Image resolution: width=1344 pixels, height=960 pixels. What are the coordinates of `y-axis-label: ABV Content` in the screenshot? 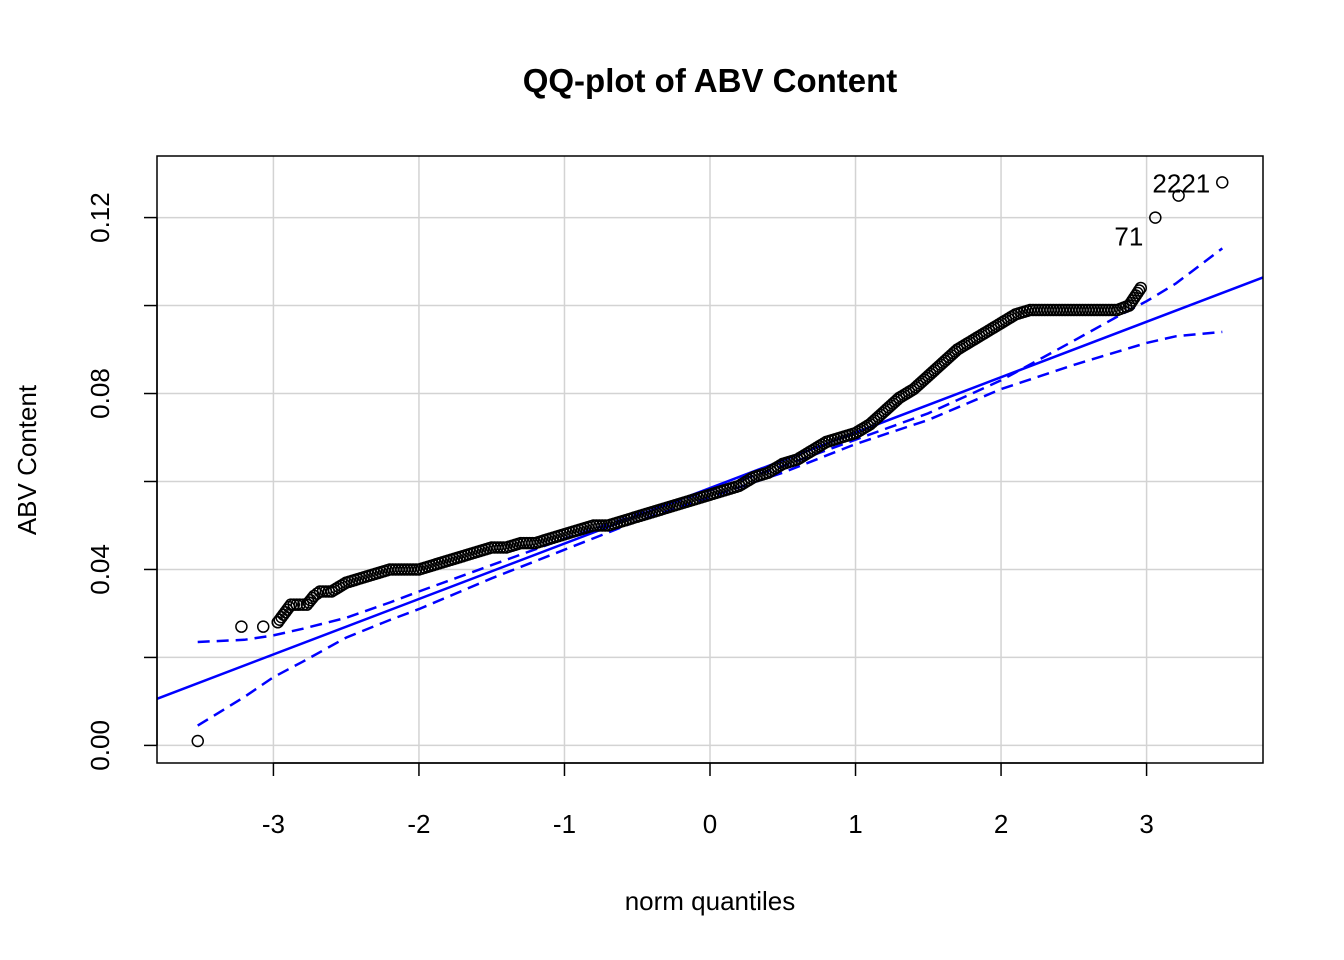 It's located at (27, 459).